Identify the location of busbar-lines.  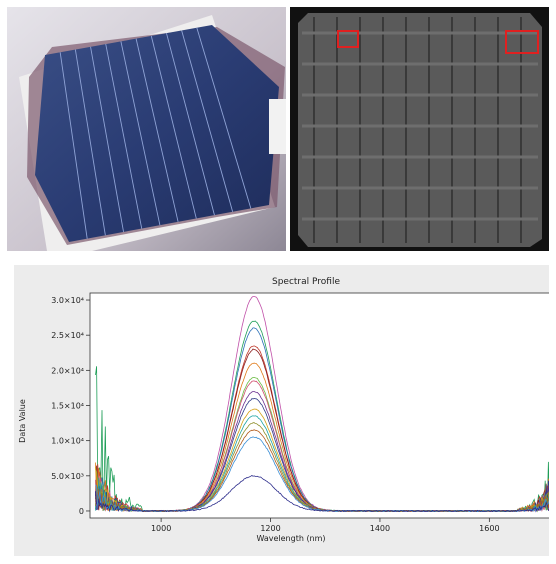
(155, 133).